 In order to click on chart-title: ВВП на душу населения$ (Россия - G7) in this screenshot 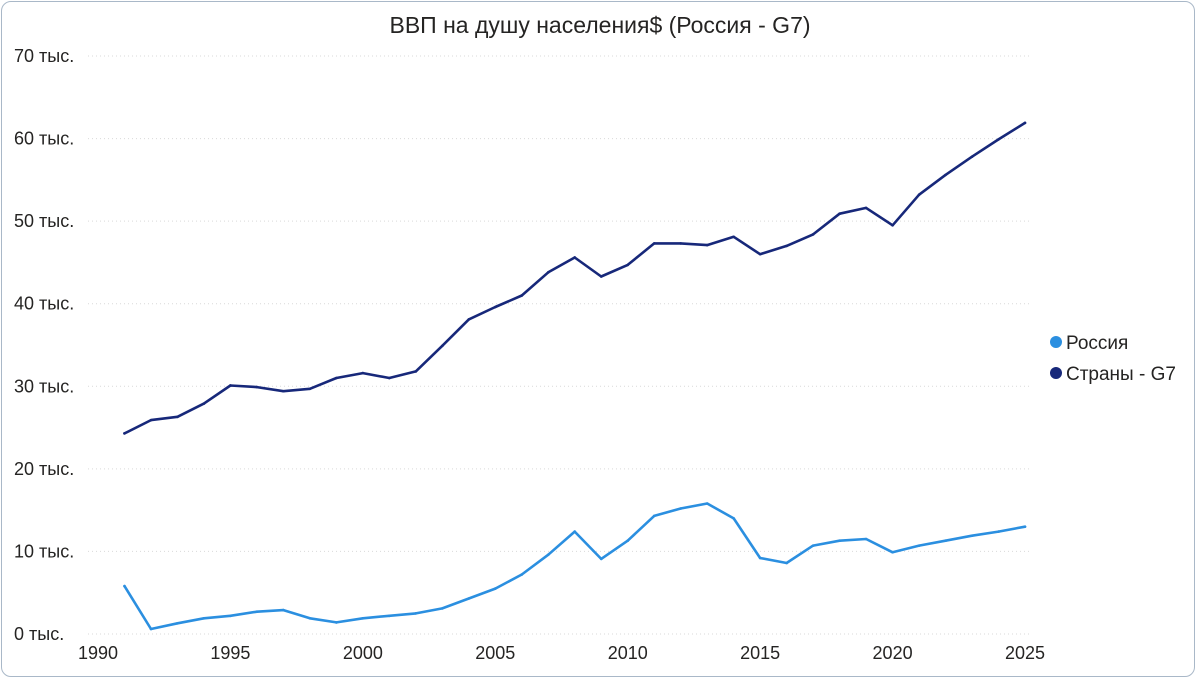, I will do `click(600, 25)`.